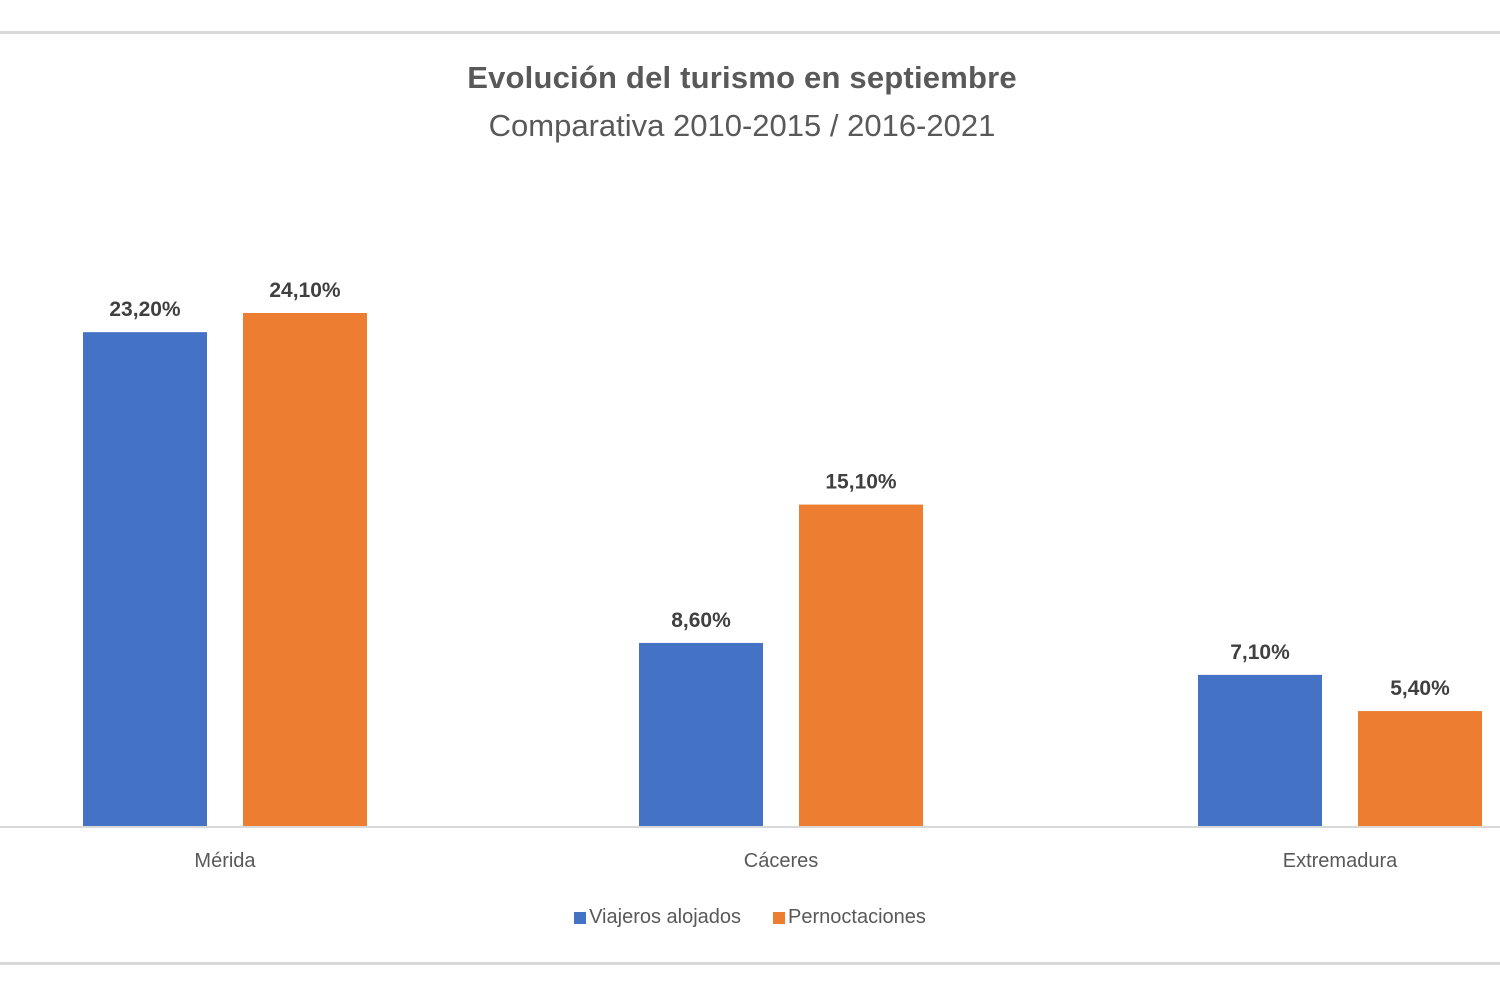 This screenshot has width=1500, height=1000. I want to click on category-label-caceres: Cáceres, so click(781, 861).